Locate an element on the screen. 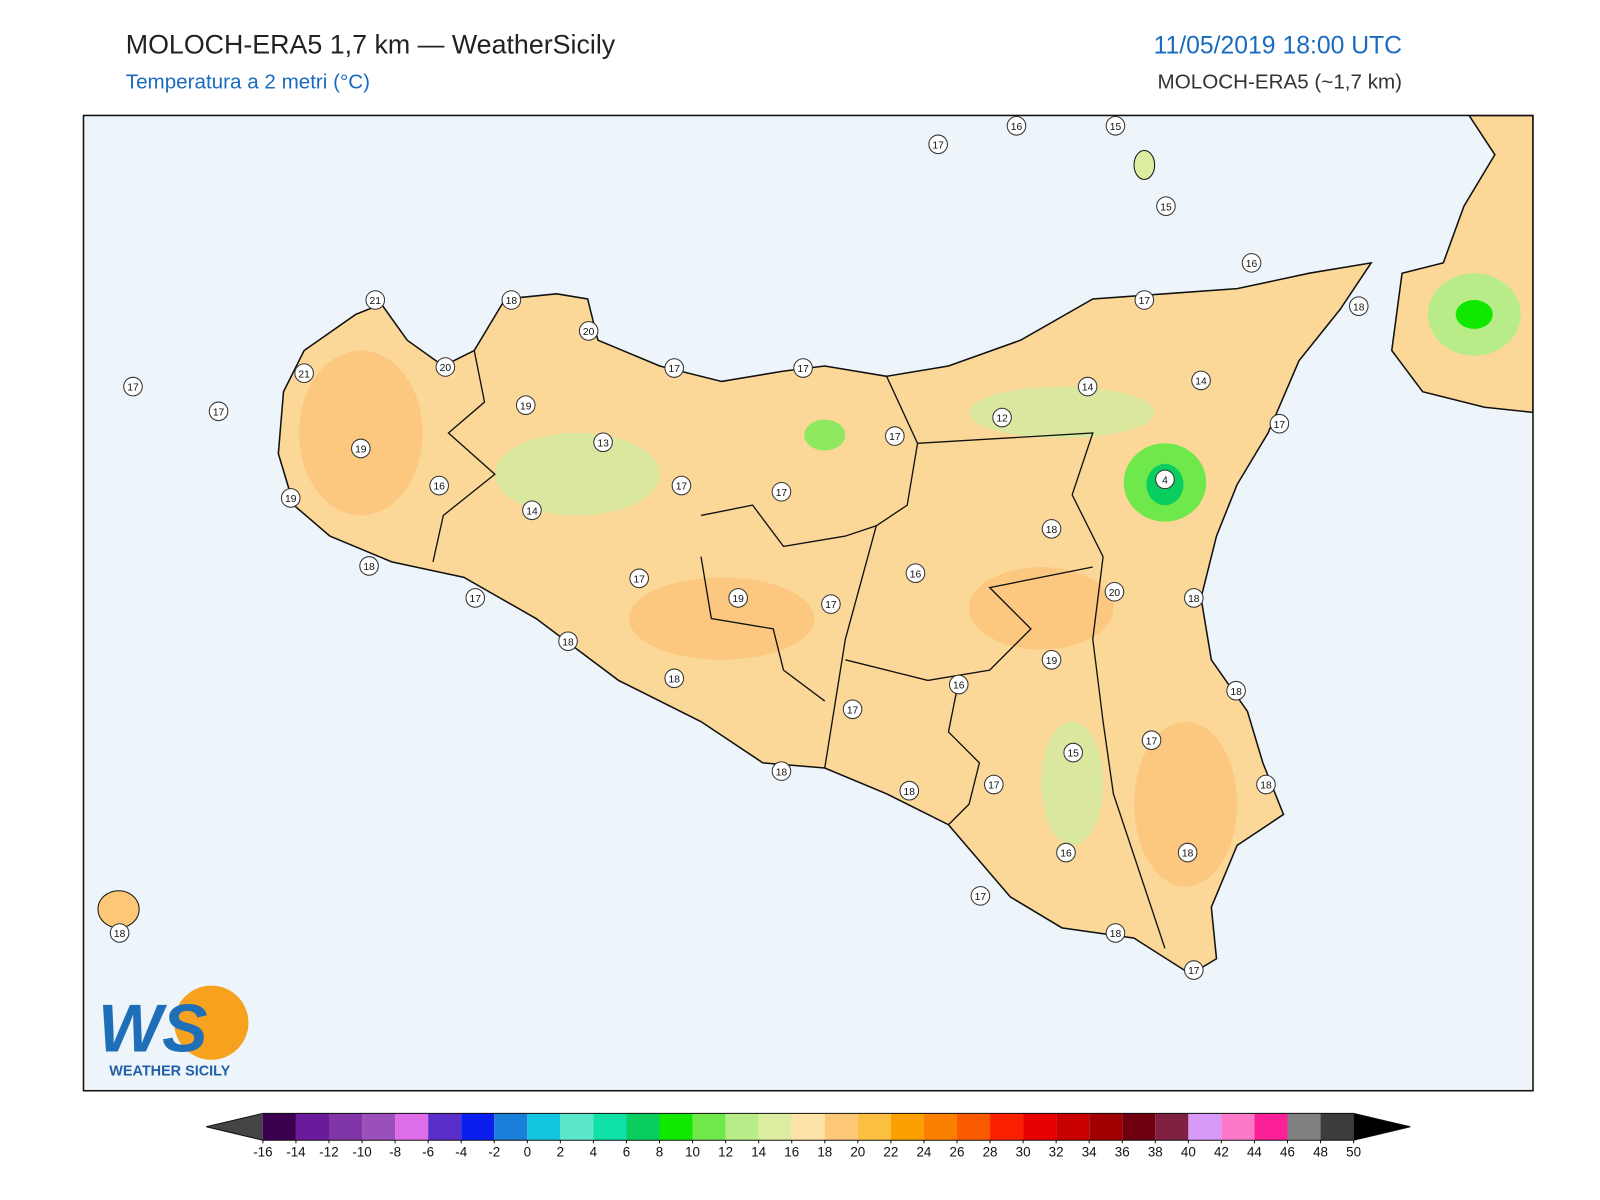 The height and width of the screenshot is (1200, 1600). colorbar-tick-label: 4 is located at coordinates (594, 1152).